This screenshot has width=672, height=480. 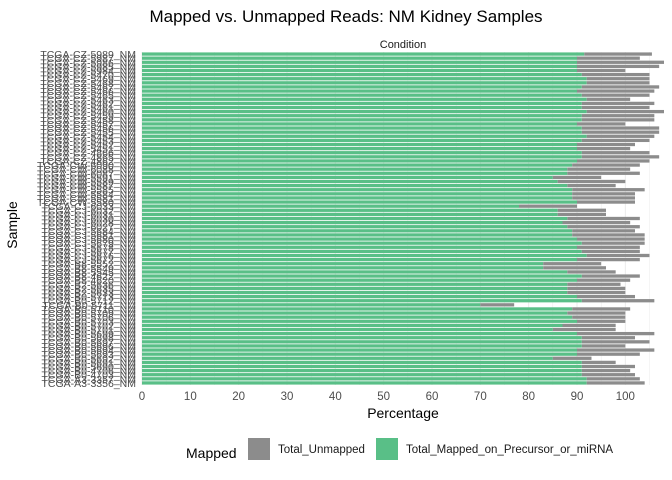 What do you see at coordinates (88, 257) in the screenshot?
I see `y-tick-label: TCGA-CJ-5676_NM` at bounding box center [88, 257].